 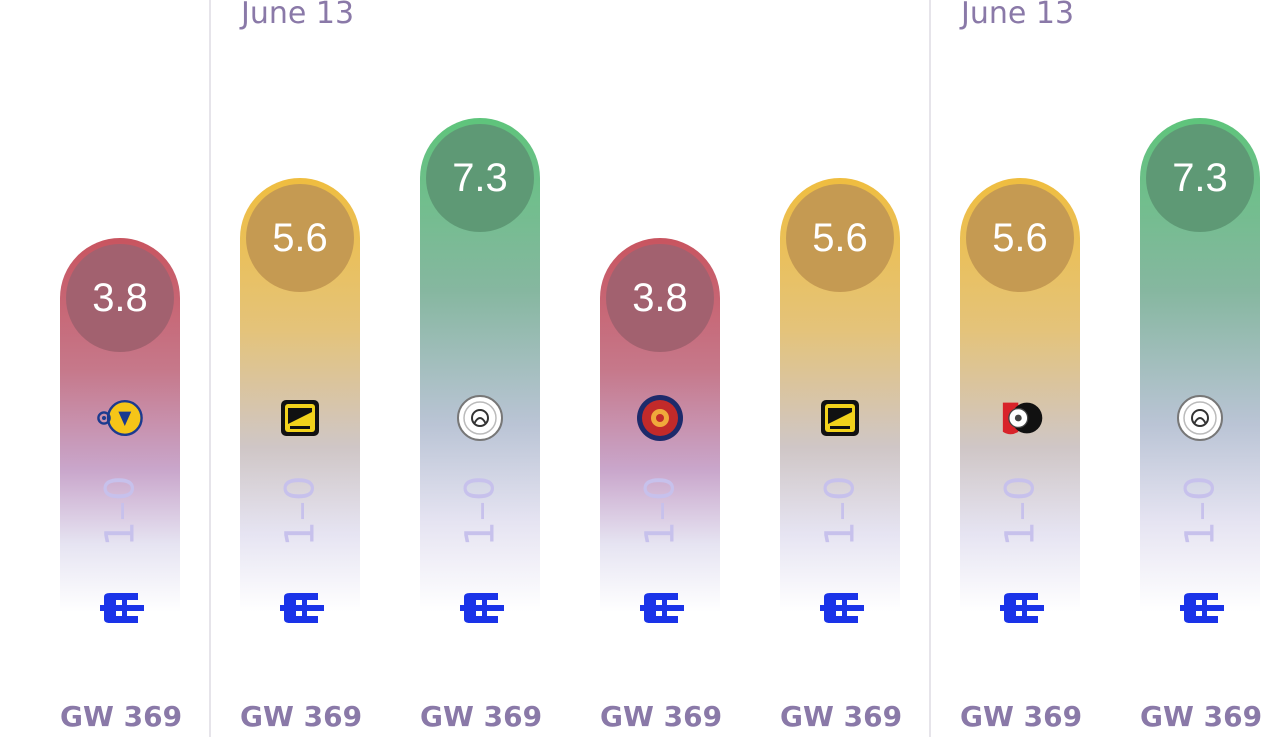 I want to click on damac-crest-icon, so click(x=660, y=418).